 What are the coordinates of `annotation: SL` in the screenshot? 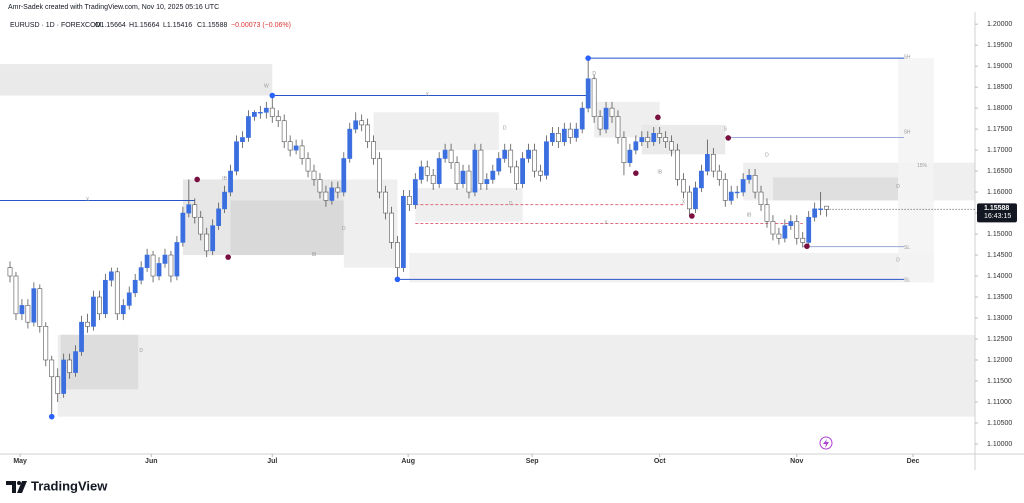 It's located at (907, 280).